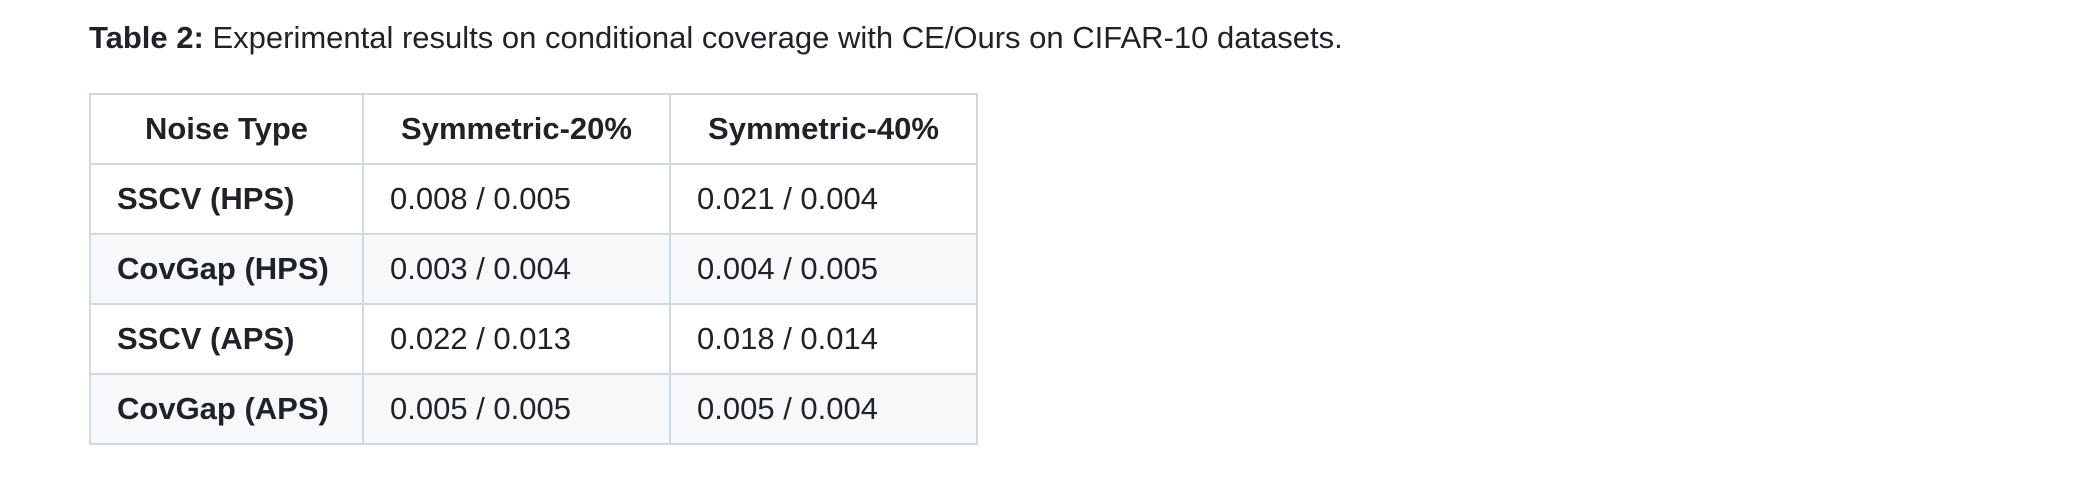 Image resolution: width=2086 pixels, height=490 pixels. Describe the element at coordinates (823, 269) in the screenshot. I see `table-cell: 0.004 / 0.005` at that location.